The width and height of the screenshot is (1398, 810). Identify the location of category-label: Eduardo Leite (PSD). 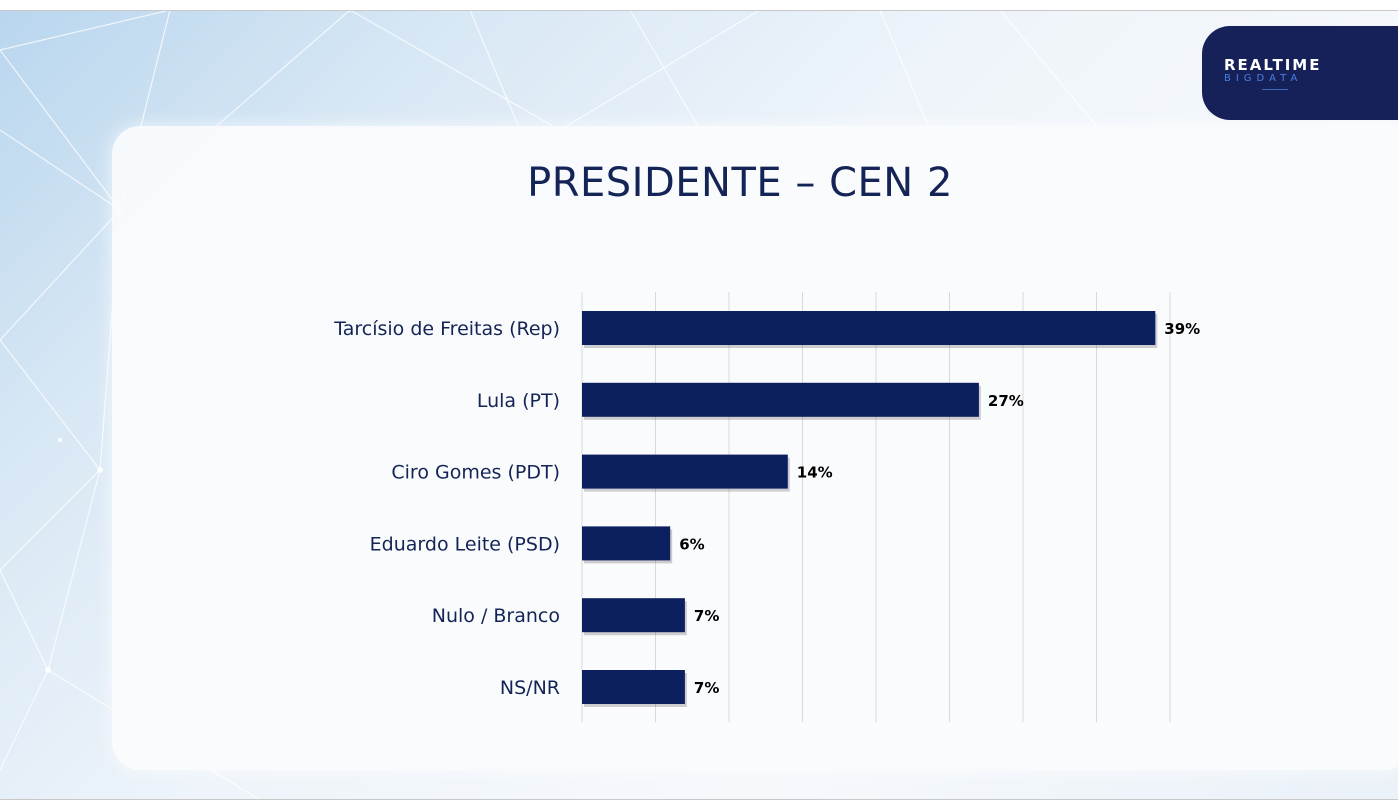
(465, 544).